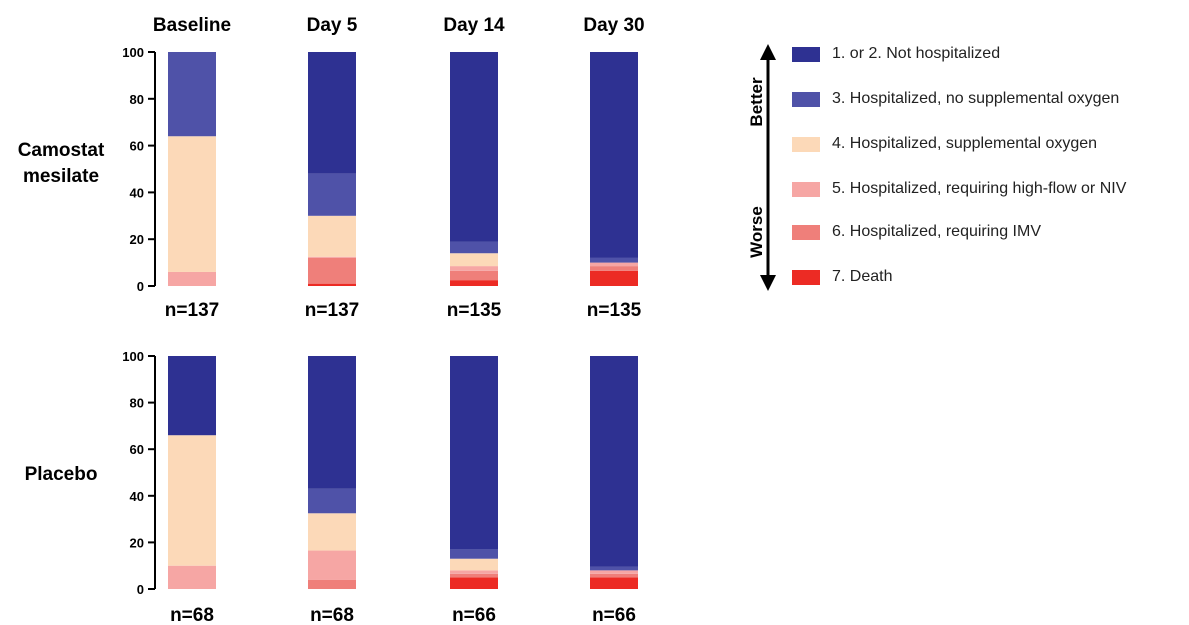  I want to click on legend-label: 6. Hospitalized, requiring IMV, so click(936, 231).